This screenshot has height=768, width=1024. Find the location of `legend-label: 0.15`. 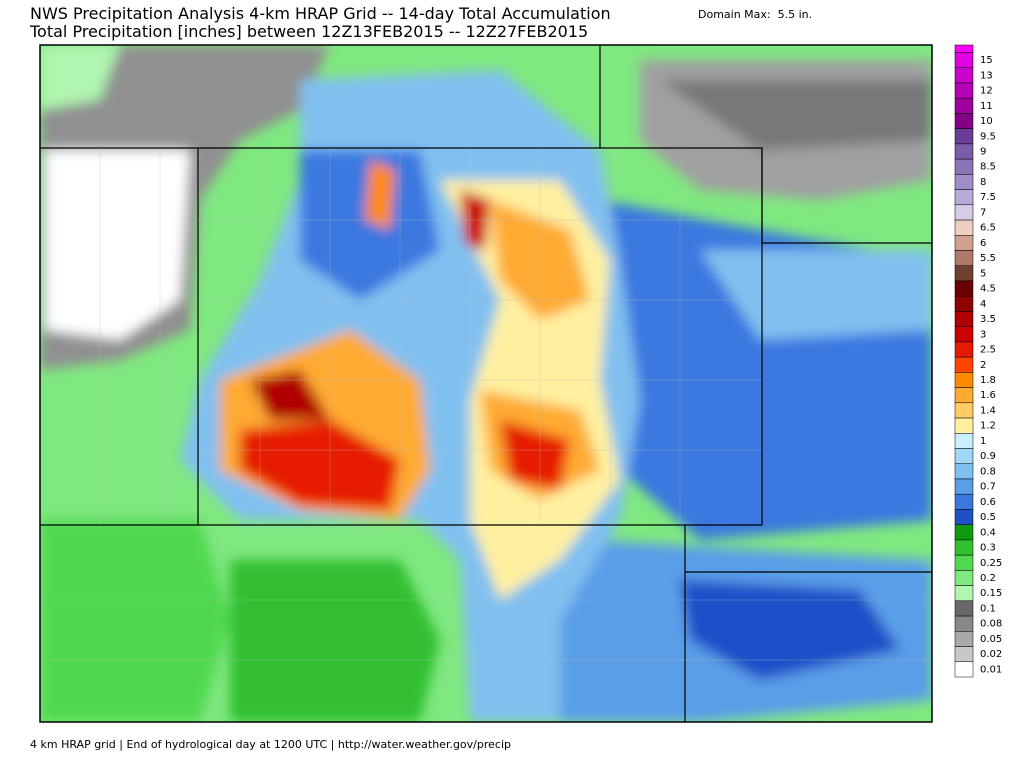

legend-label: 0.15 is located at coordinates (991, 593).